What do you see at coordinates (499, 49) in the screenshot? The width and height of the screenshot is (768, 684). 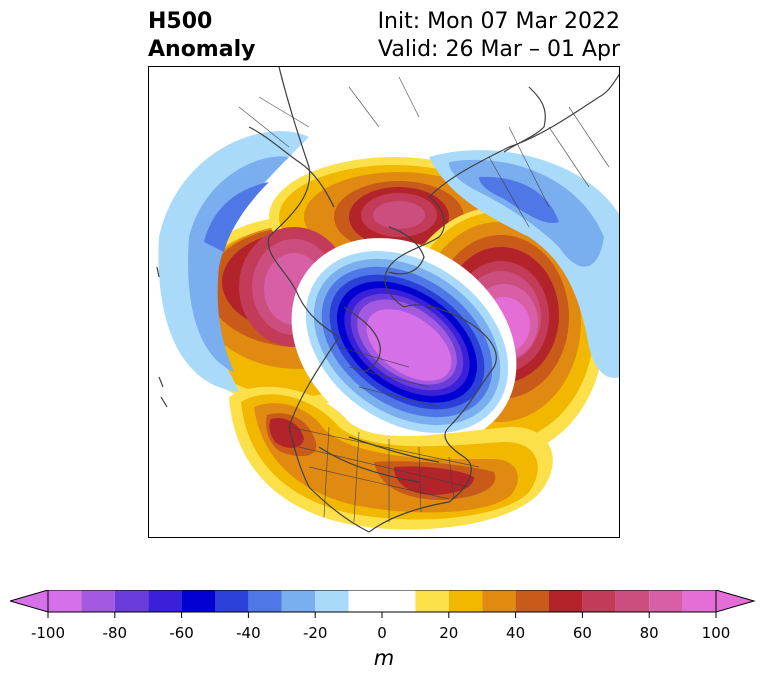 I see `title-valid-range: Valid: 26 Mar – 01 Apr` at bounding box center [499, 49].